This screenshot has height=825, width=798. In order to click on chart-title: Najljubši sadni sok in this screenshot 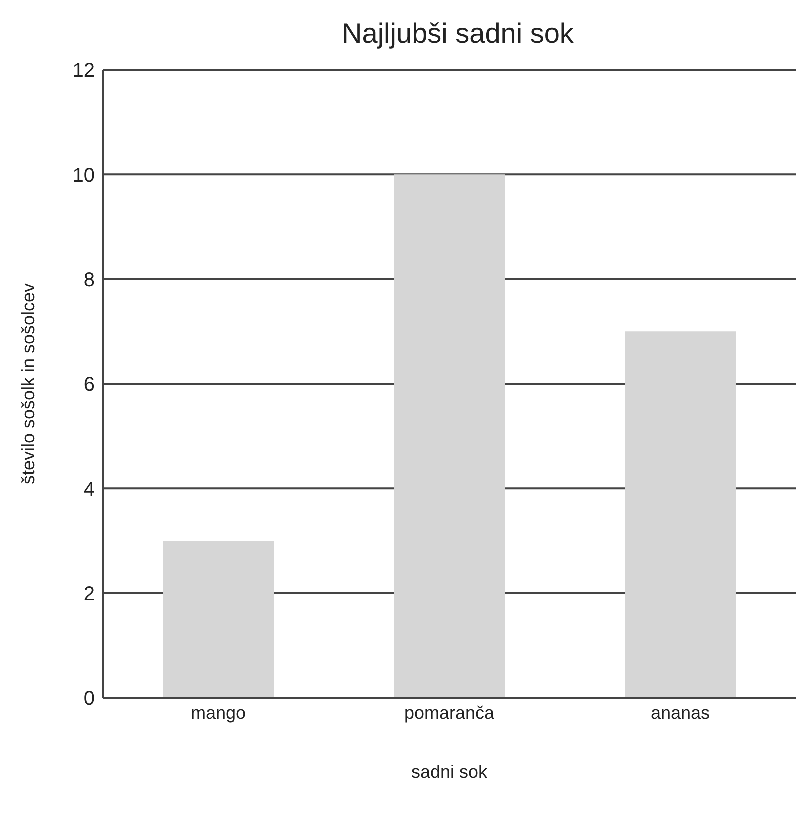, I will do `click(458, 34)`.